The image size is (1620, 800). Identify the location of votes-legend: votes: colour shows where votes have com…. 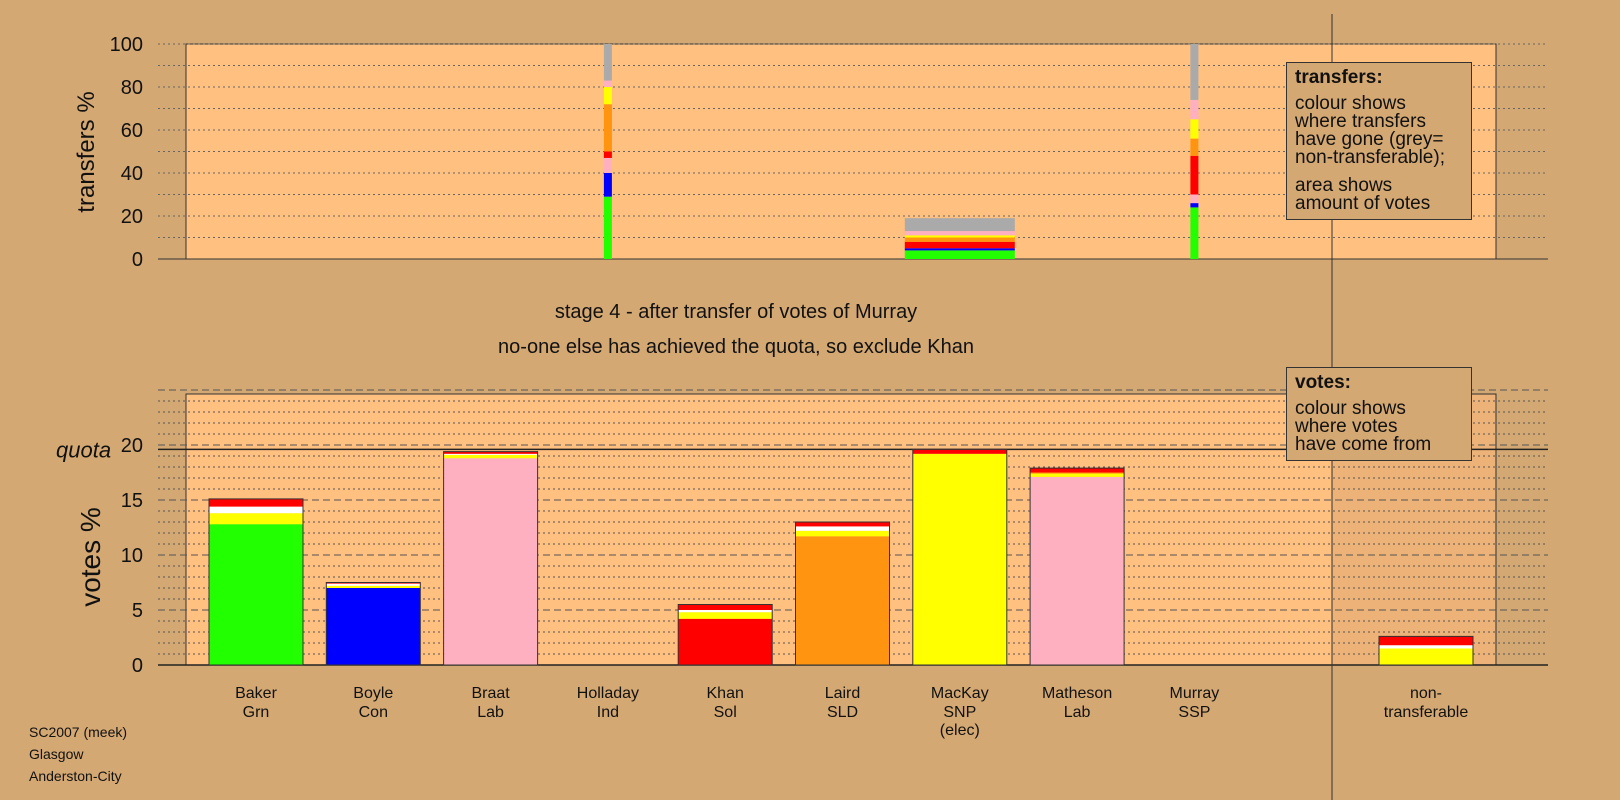
(1379, 414).